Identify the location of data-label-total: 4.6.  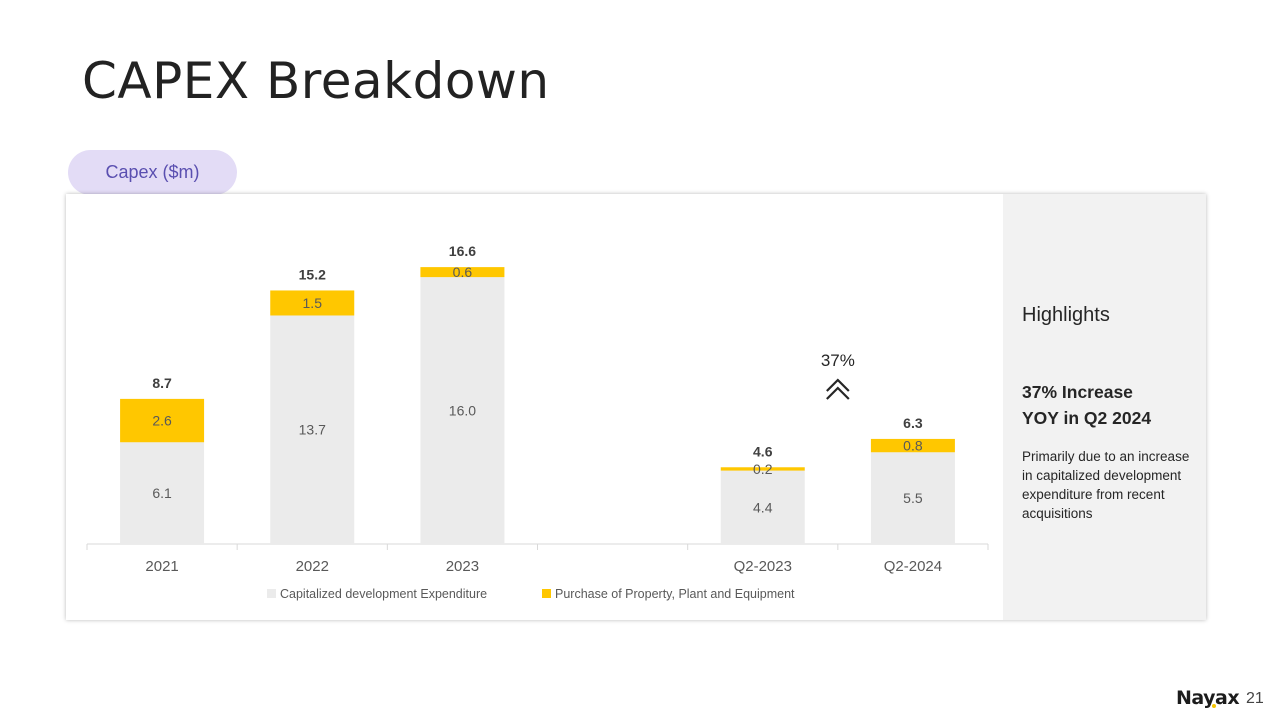
(763, 451).